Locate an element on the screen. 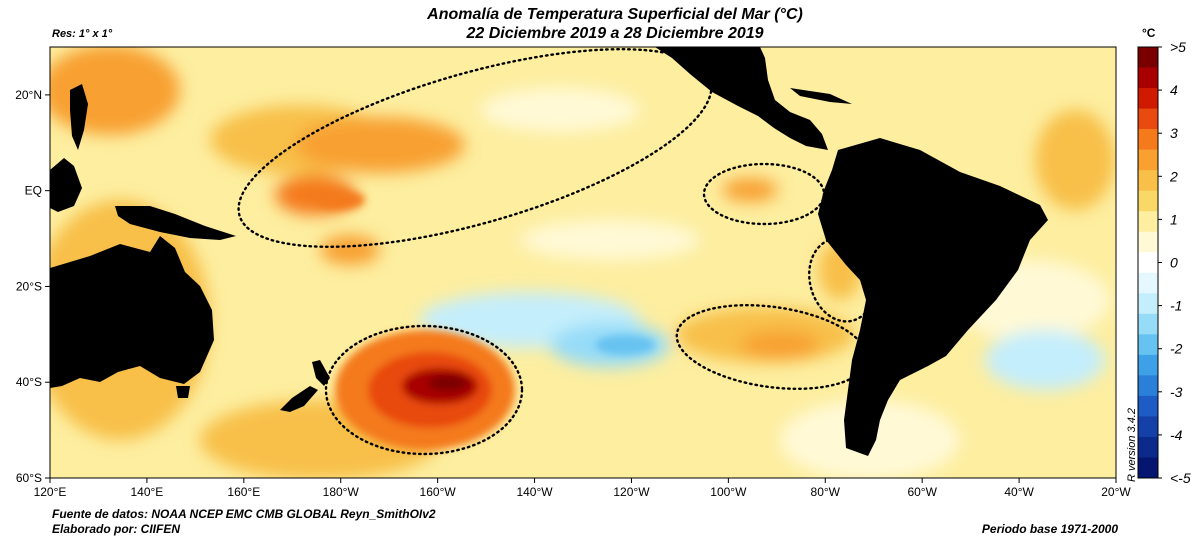  lon-tick-label: 160°W is located at coordinates (438, 492).